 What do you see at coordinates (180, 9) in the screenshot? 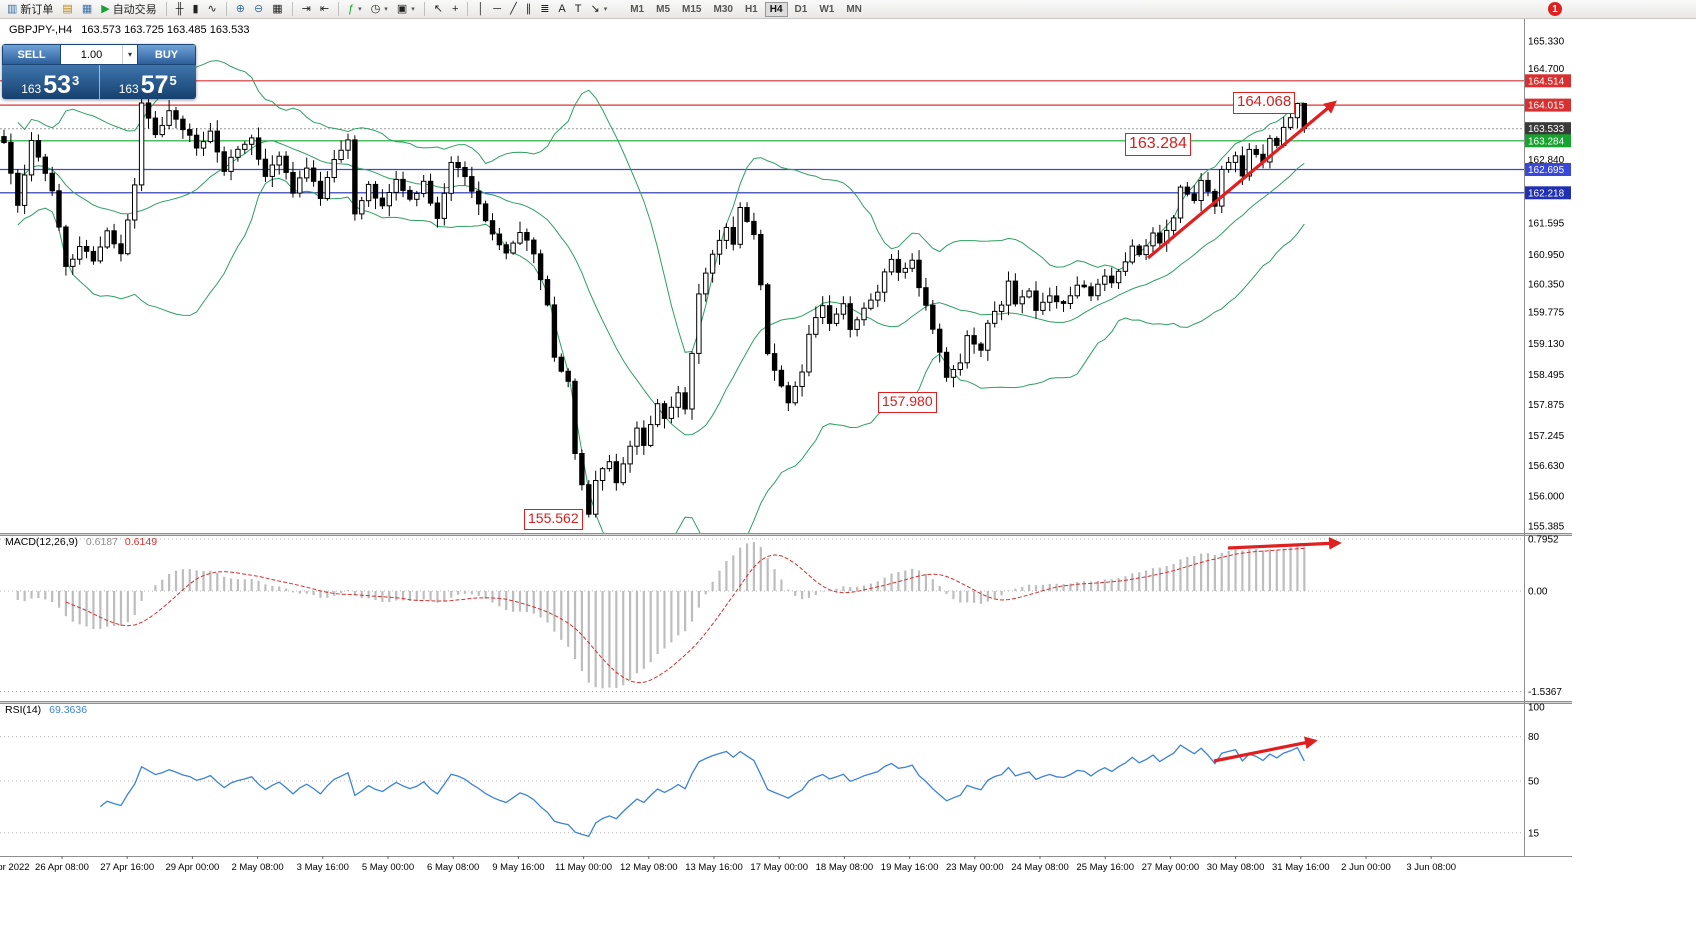
I see `bar-chart-button: ╫` at bounding box center [180, 9].